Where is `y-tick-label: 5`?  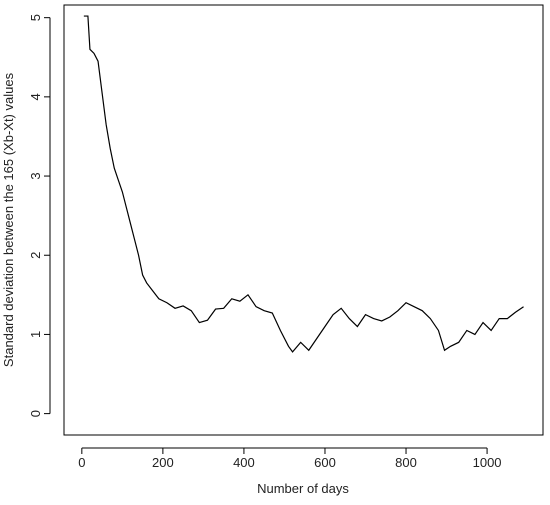
y-tick-label: 5 is located at coordinates (35, 17).